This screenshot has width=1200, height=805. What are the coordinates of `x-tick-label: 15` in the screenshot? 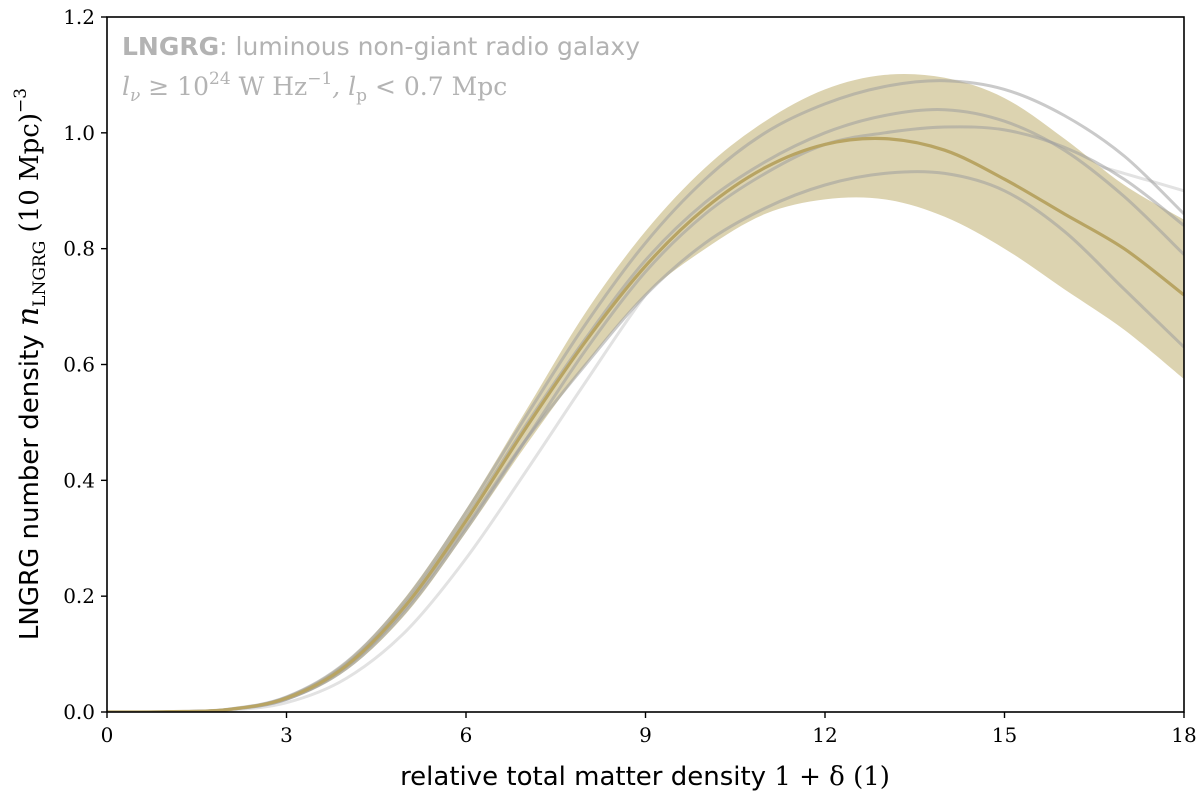 It's located at (1004, 735).